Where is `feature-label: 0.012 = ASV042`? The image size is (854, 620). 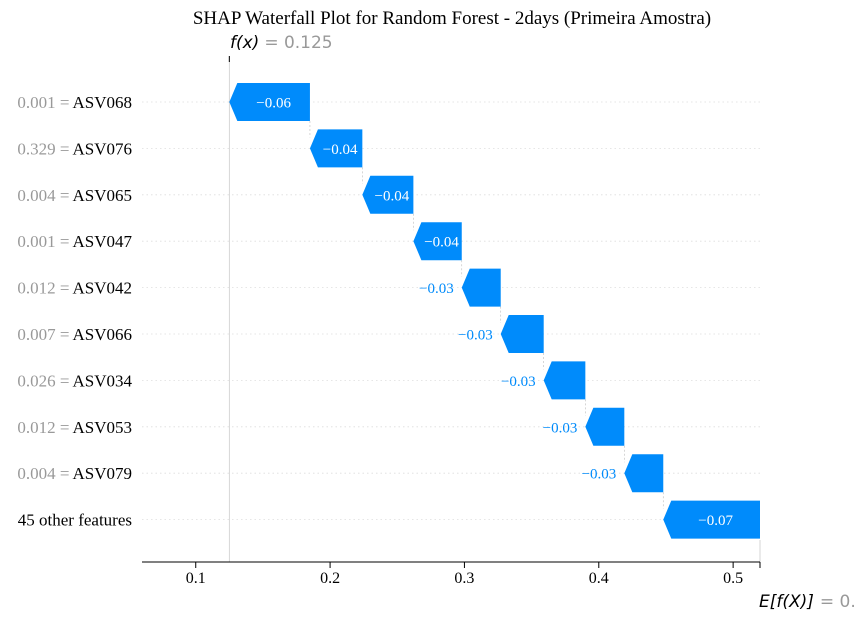
feature-label: 0.012 = ASV042 is located at coordinates (74, 288).